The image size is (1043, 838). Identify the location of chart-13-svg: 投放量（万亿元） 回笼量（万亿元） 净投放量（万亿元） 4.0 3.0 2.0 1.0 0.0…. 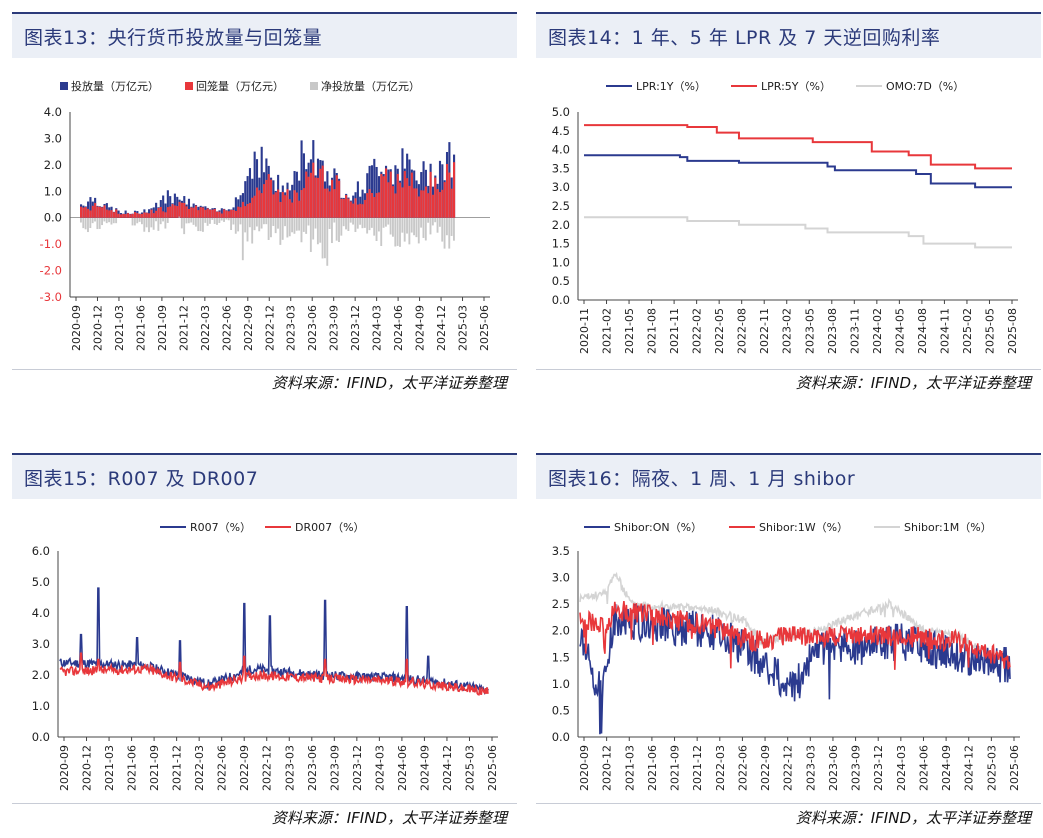
(265, 215).